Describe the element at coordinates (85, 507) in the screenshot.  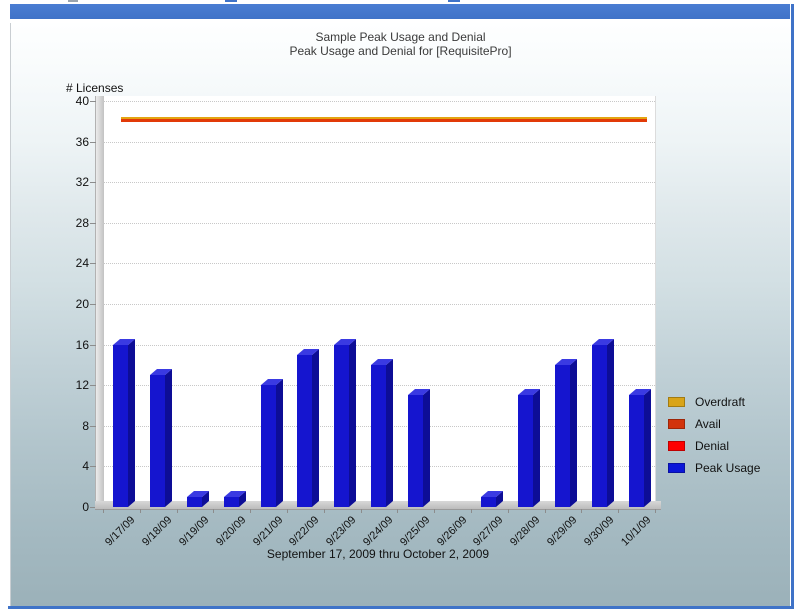
I see `y-axis-tick-label: 0` at that location.